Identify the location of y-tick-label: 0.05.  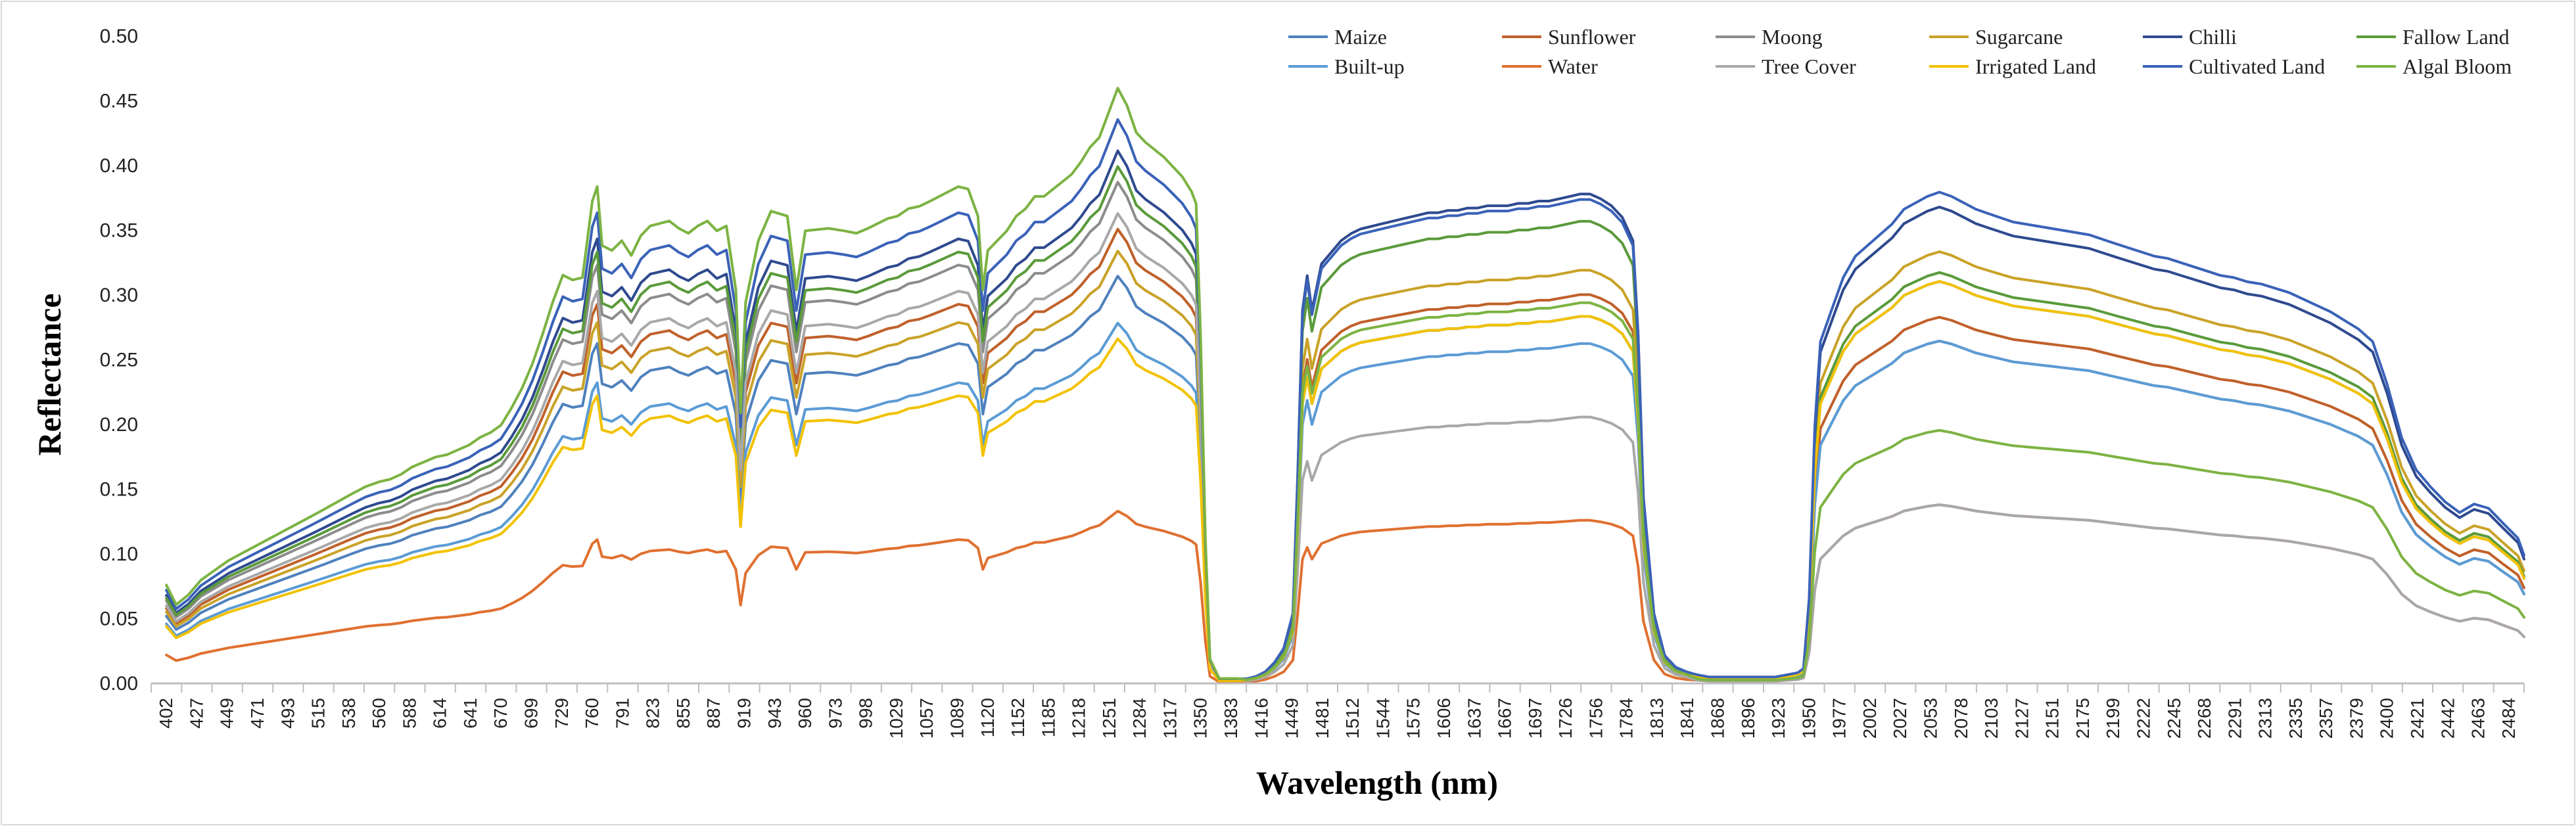
(119, 619).